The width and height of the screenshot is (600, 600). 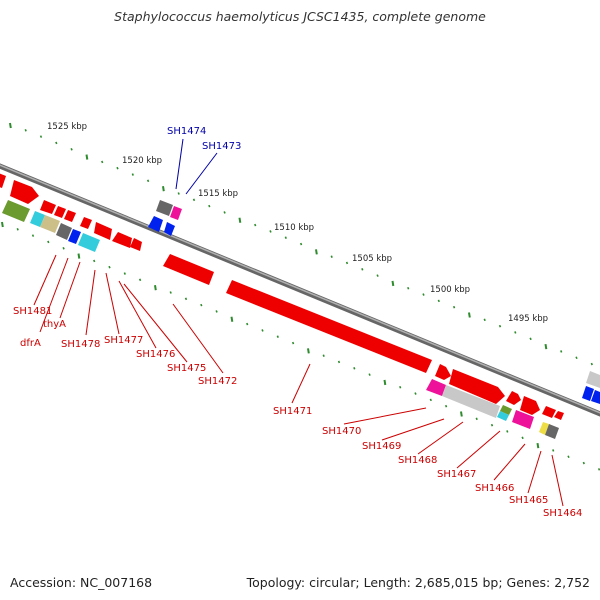 I want to click on gene-label: SH1469, so click(x=381, y=446).